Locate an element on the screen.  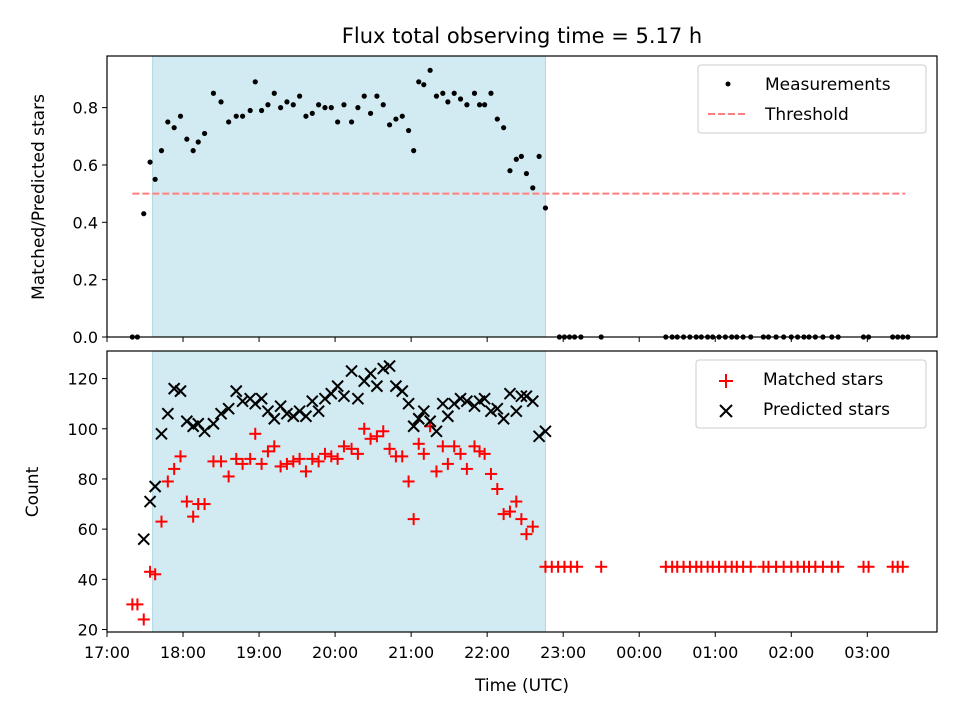
x-tick-label: 01:00 is located at coordinates (715, 652).